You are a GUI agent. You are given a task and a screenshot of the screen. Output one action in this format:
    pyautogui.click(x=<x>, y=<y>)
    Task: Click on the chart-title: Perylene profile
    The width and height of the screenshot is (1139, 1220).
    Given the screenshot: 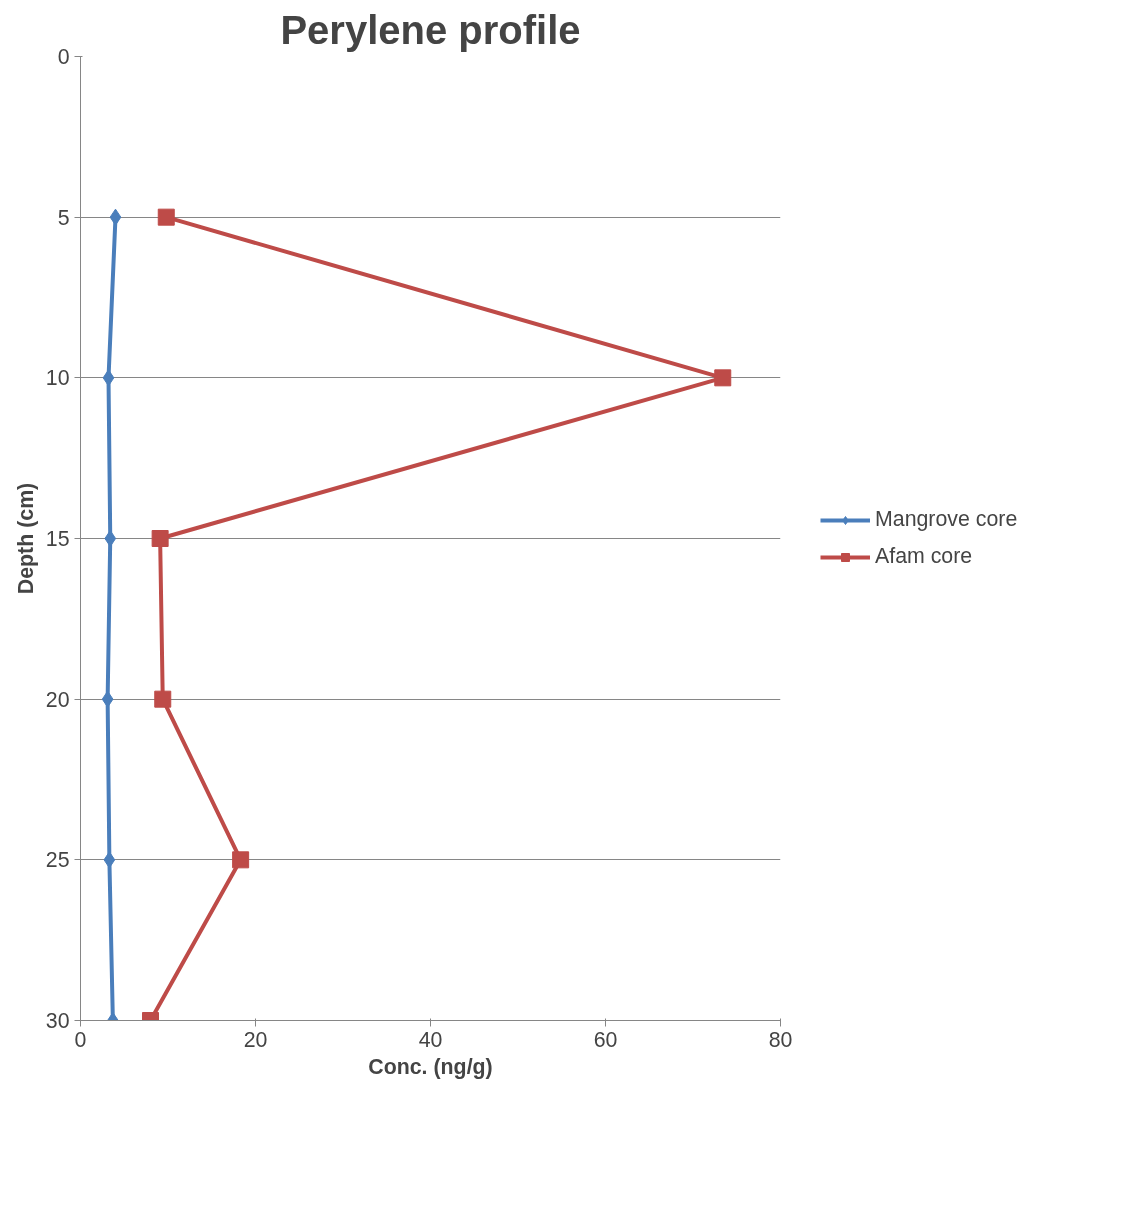 What is the action you would take?
    pyautogui.click(x=430, y=29)
    